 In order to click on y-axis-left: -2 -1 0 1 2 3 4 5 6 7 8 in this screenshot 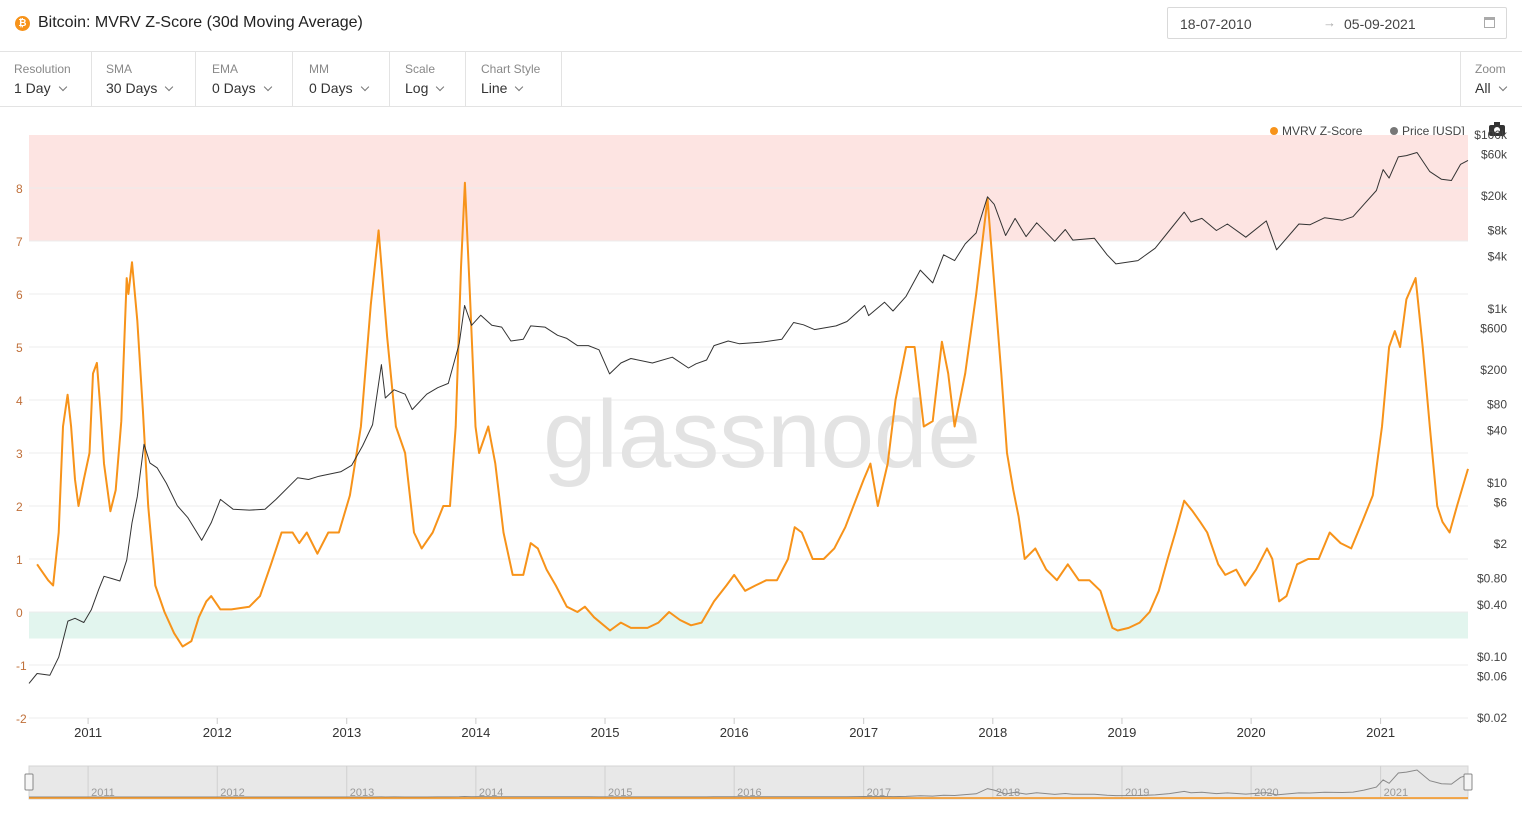, I will do `click(21, 454)`.